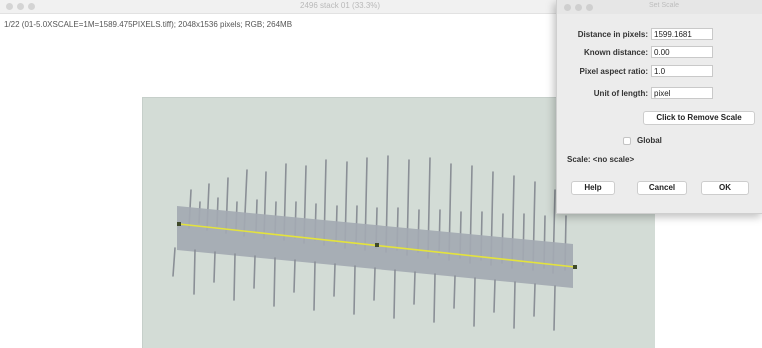 Image resolution: width=762 pixels, height=348 pixels. What do you see at coordinates (31, 6) in the screenshot?
I see `zoom-window-button` at bounding box center [31, 6].